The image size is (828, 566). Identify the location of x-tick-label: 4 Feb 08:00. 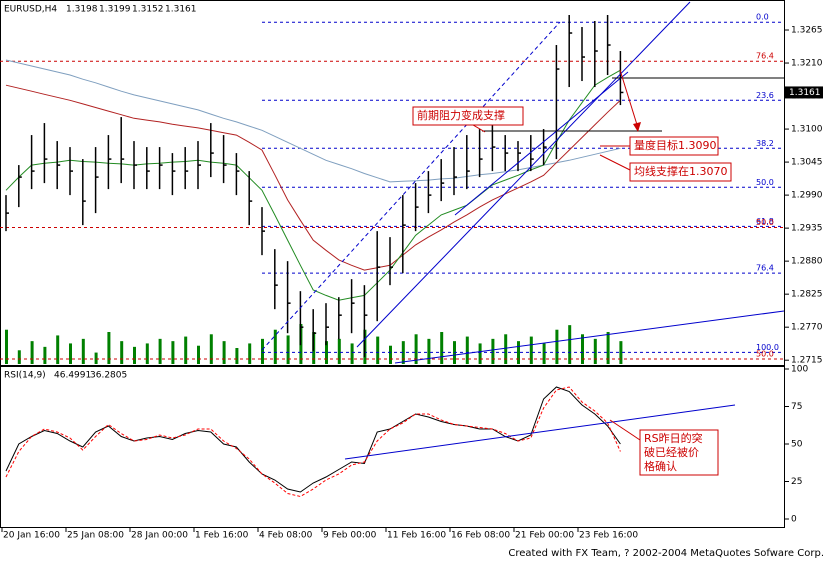
(286, 536).